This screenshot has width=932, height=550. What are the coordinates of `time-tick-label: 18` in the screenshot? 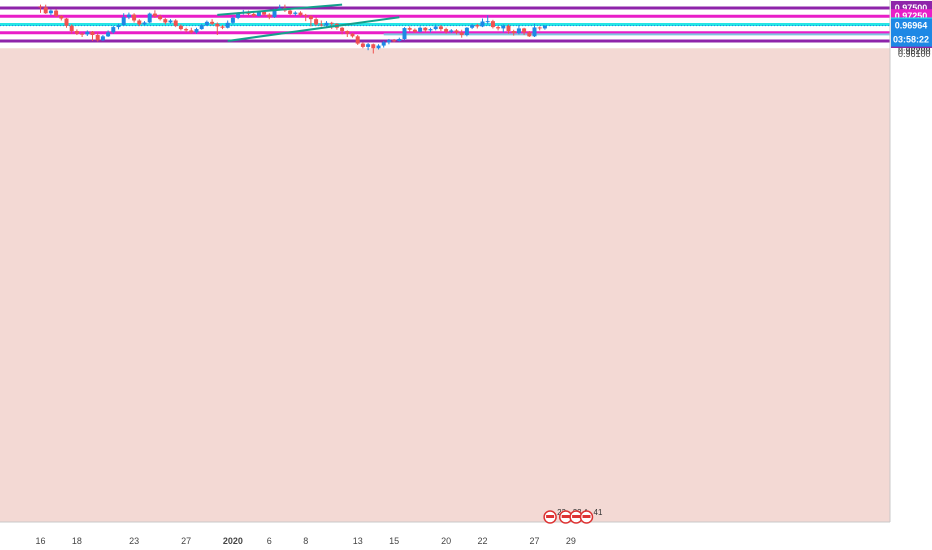 It's located at (77, 541).